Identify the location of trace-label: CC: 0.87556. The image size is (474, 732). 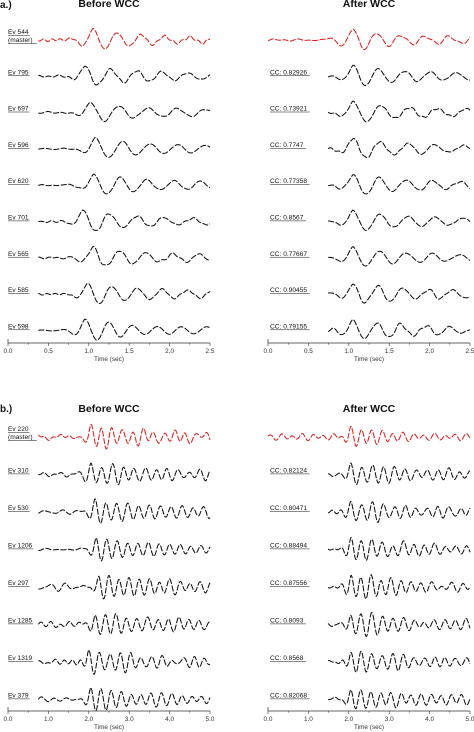
(288, 583).